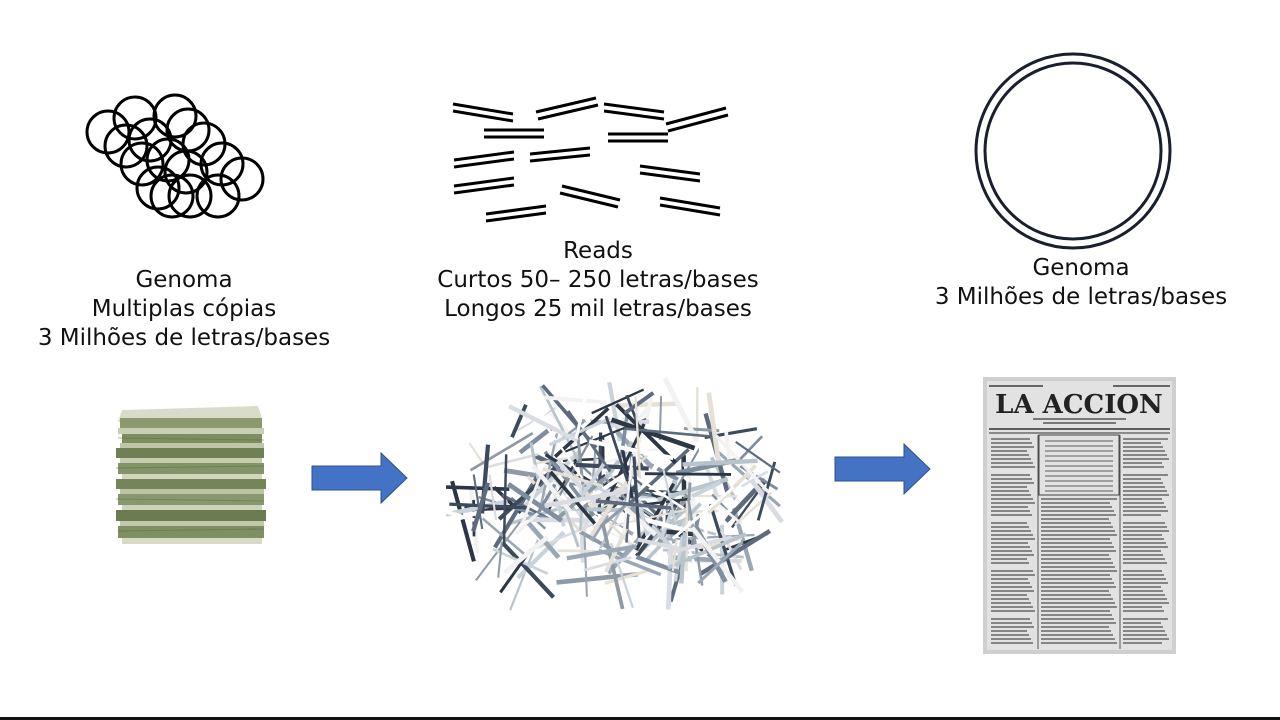 The image size is (1280, 720). Describe the element at coordinates (175, 156) in the screenshot. I see `overlapping-circles-icon` at that location.